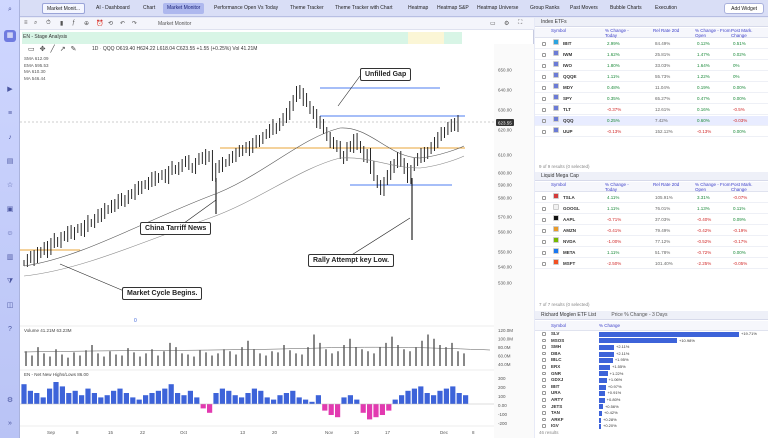  I want to click on list-icon: ≡, so click(10, 113).